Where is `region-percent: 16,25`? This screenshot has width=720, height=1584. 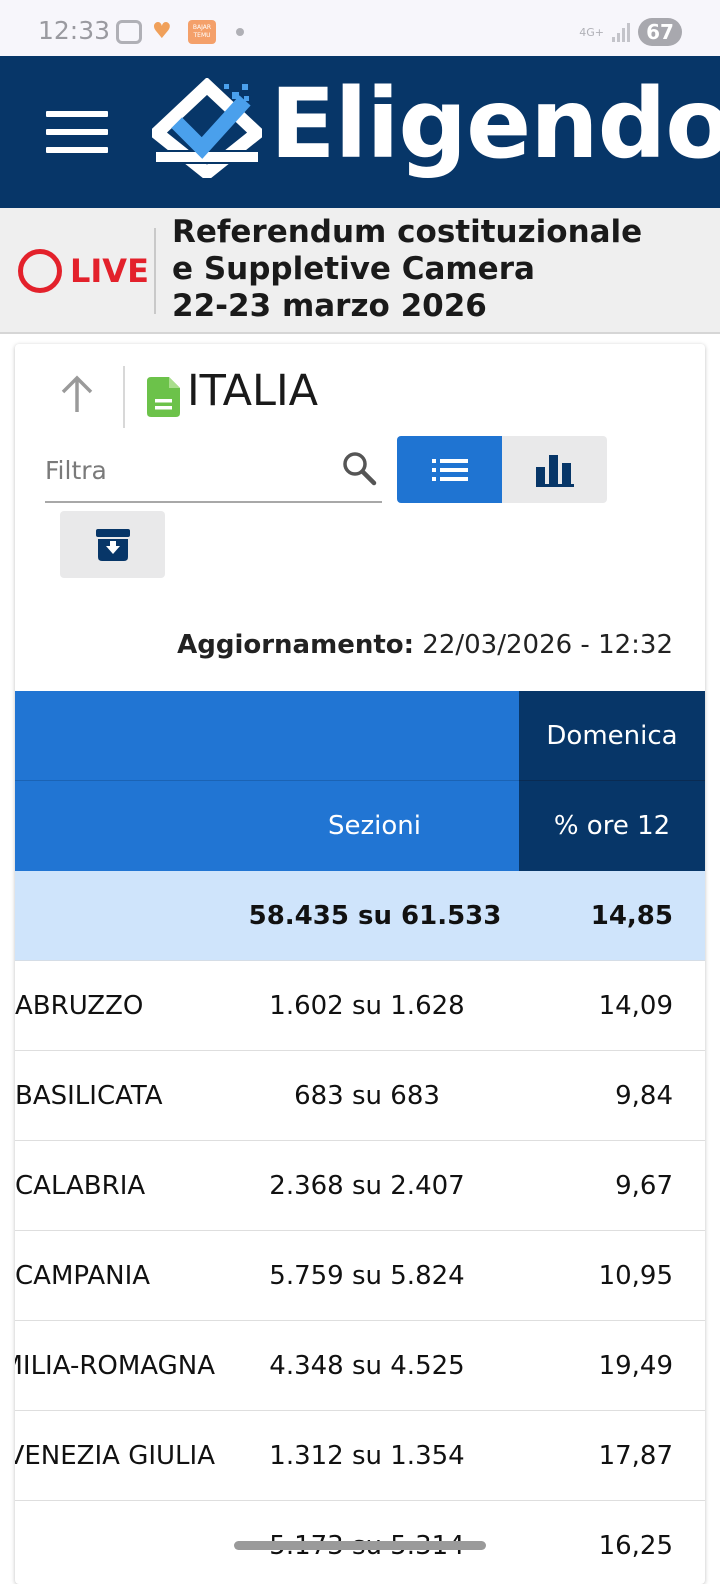 region-percent: 16,25 is located at coordinates (635, 1545).